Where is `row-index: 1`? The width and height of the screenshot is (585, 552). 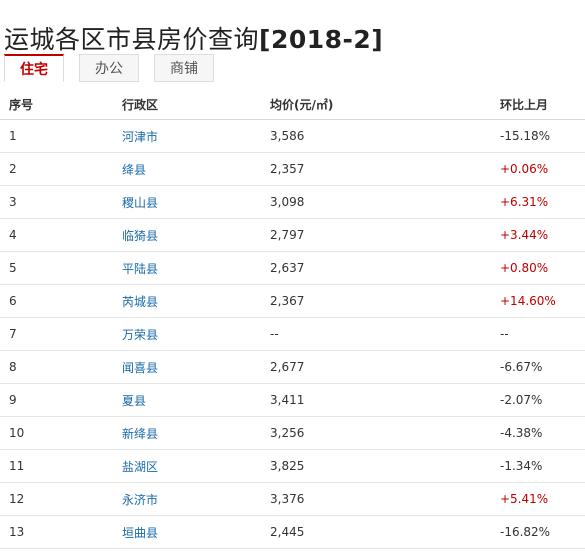 row-index: 1 is located at coordinates (61, 136).